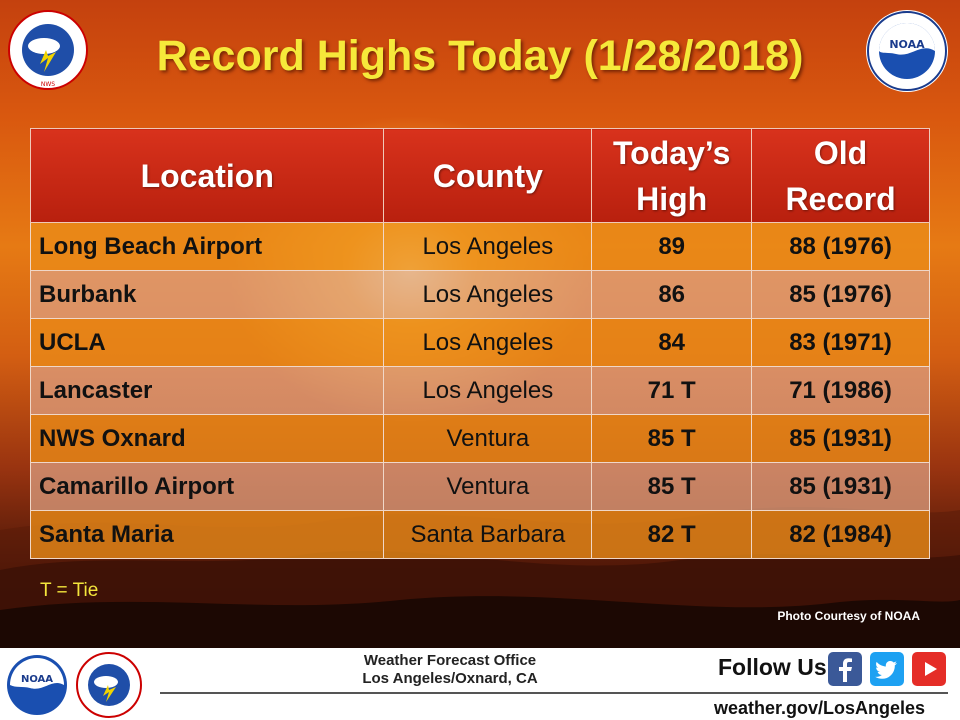 Image resolution: width=960 pixels, height=720 pixels. What do you see at coordinates (480, 56) in the screenshot?
I see `page-title: Record Highs Today (1/28/2018)` at bounding box center [480, 56].